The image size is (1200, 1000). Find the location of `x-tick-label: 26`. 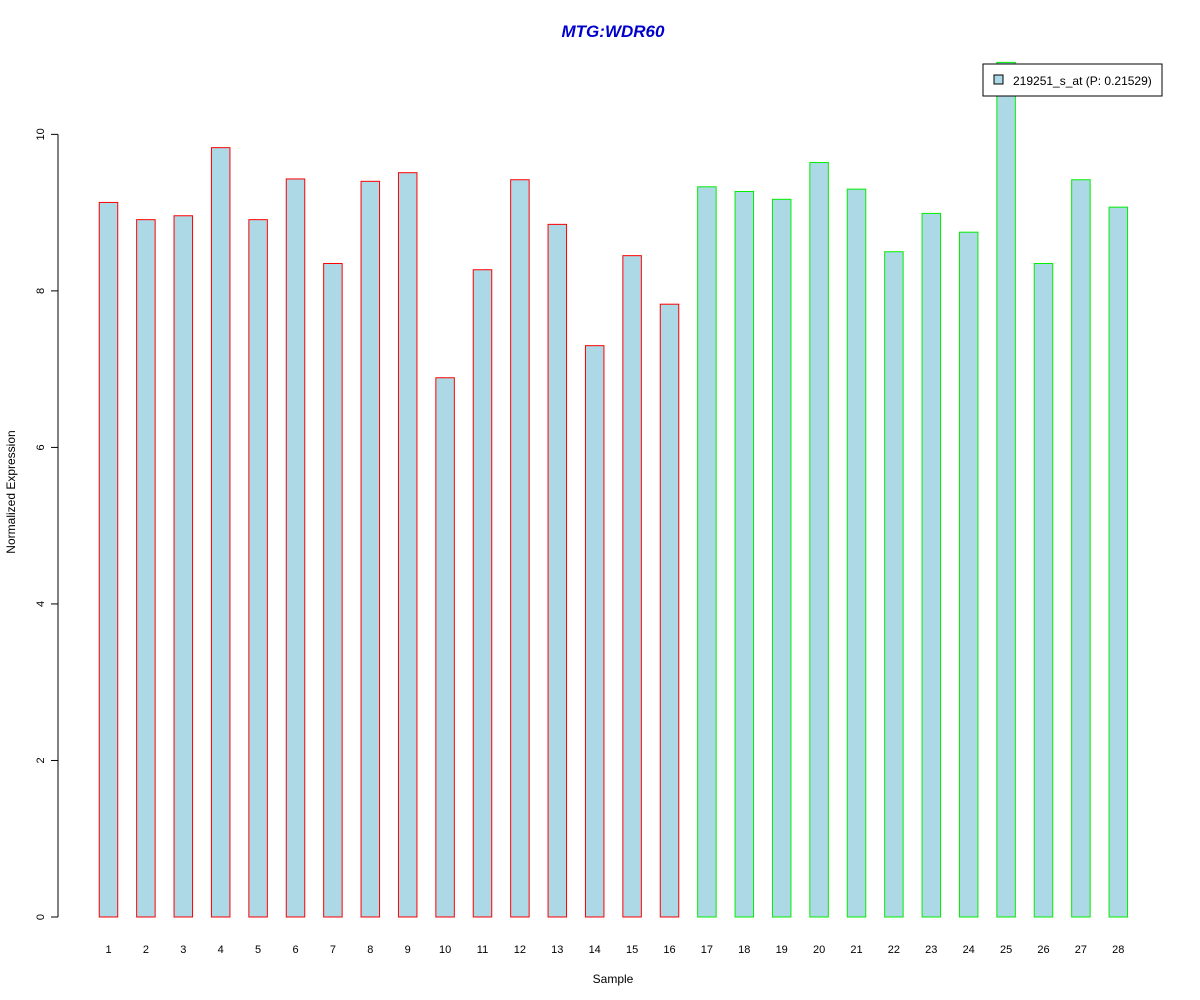

x-tick-label: 26 is located at coordinates (1043, 950).